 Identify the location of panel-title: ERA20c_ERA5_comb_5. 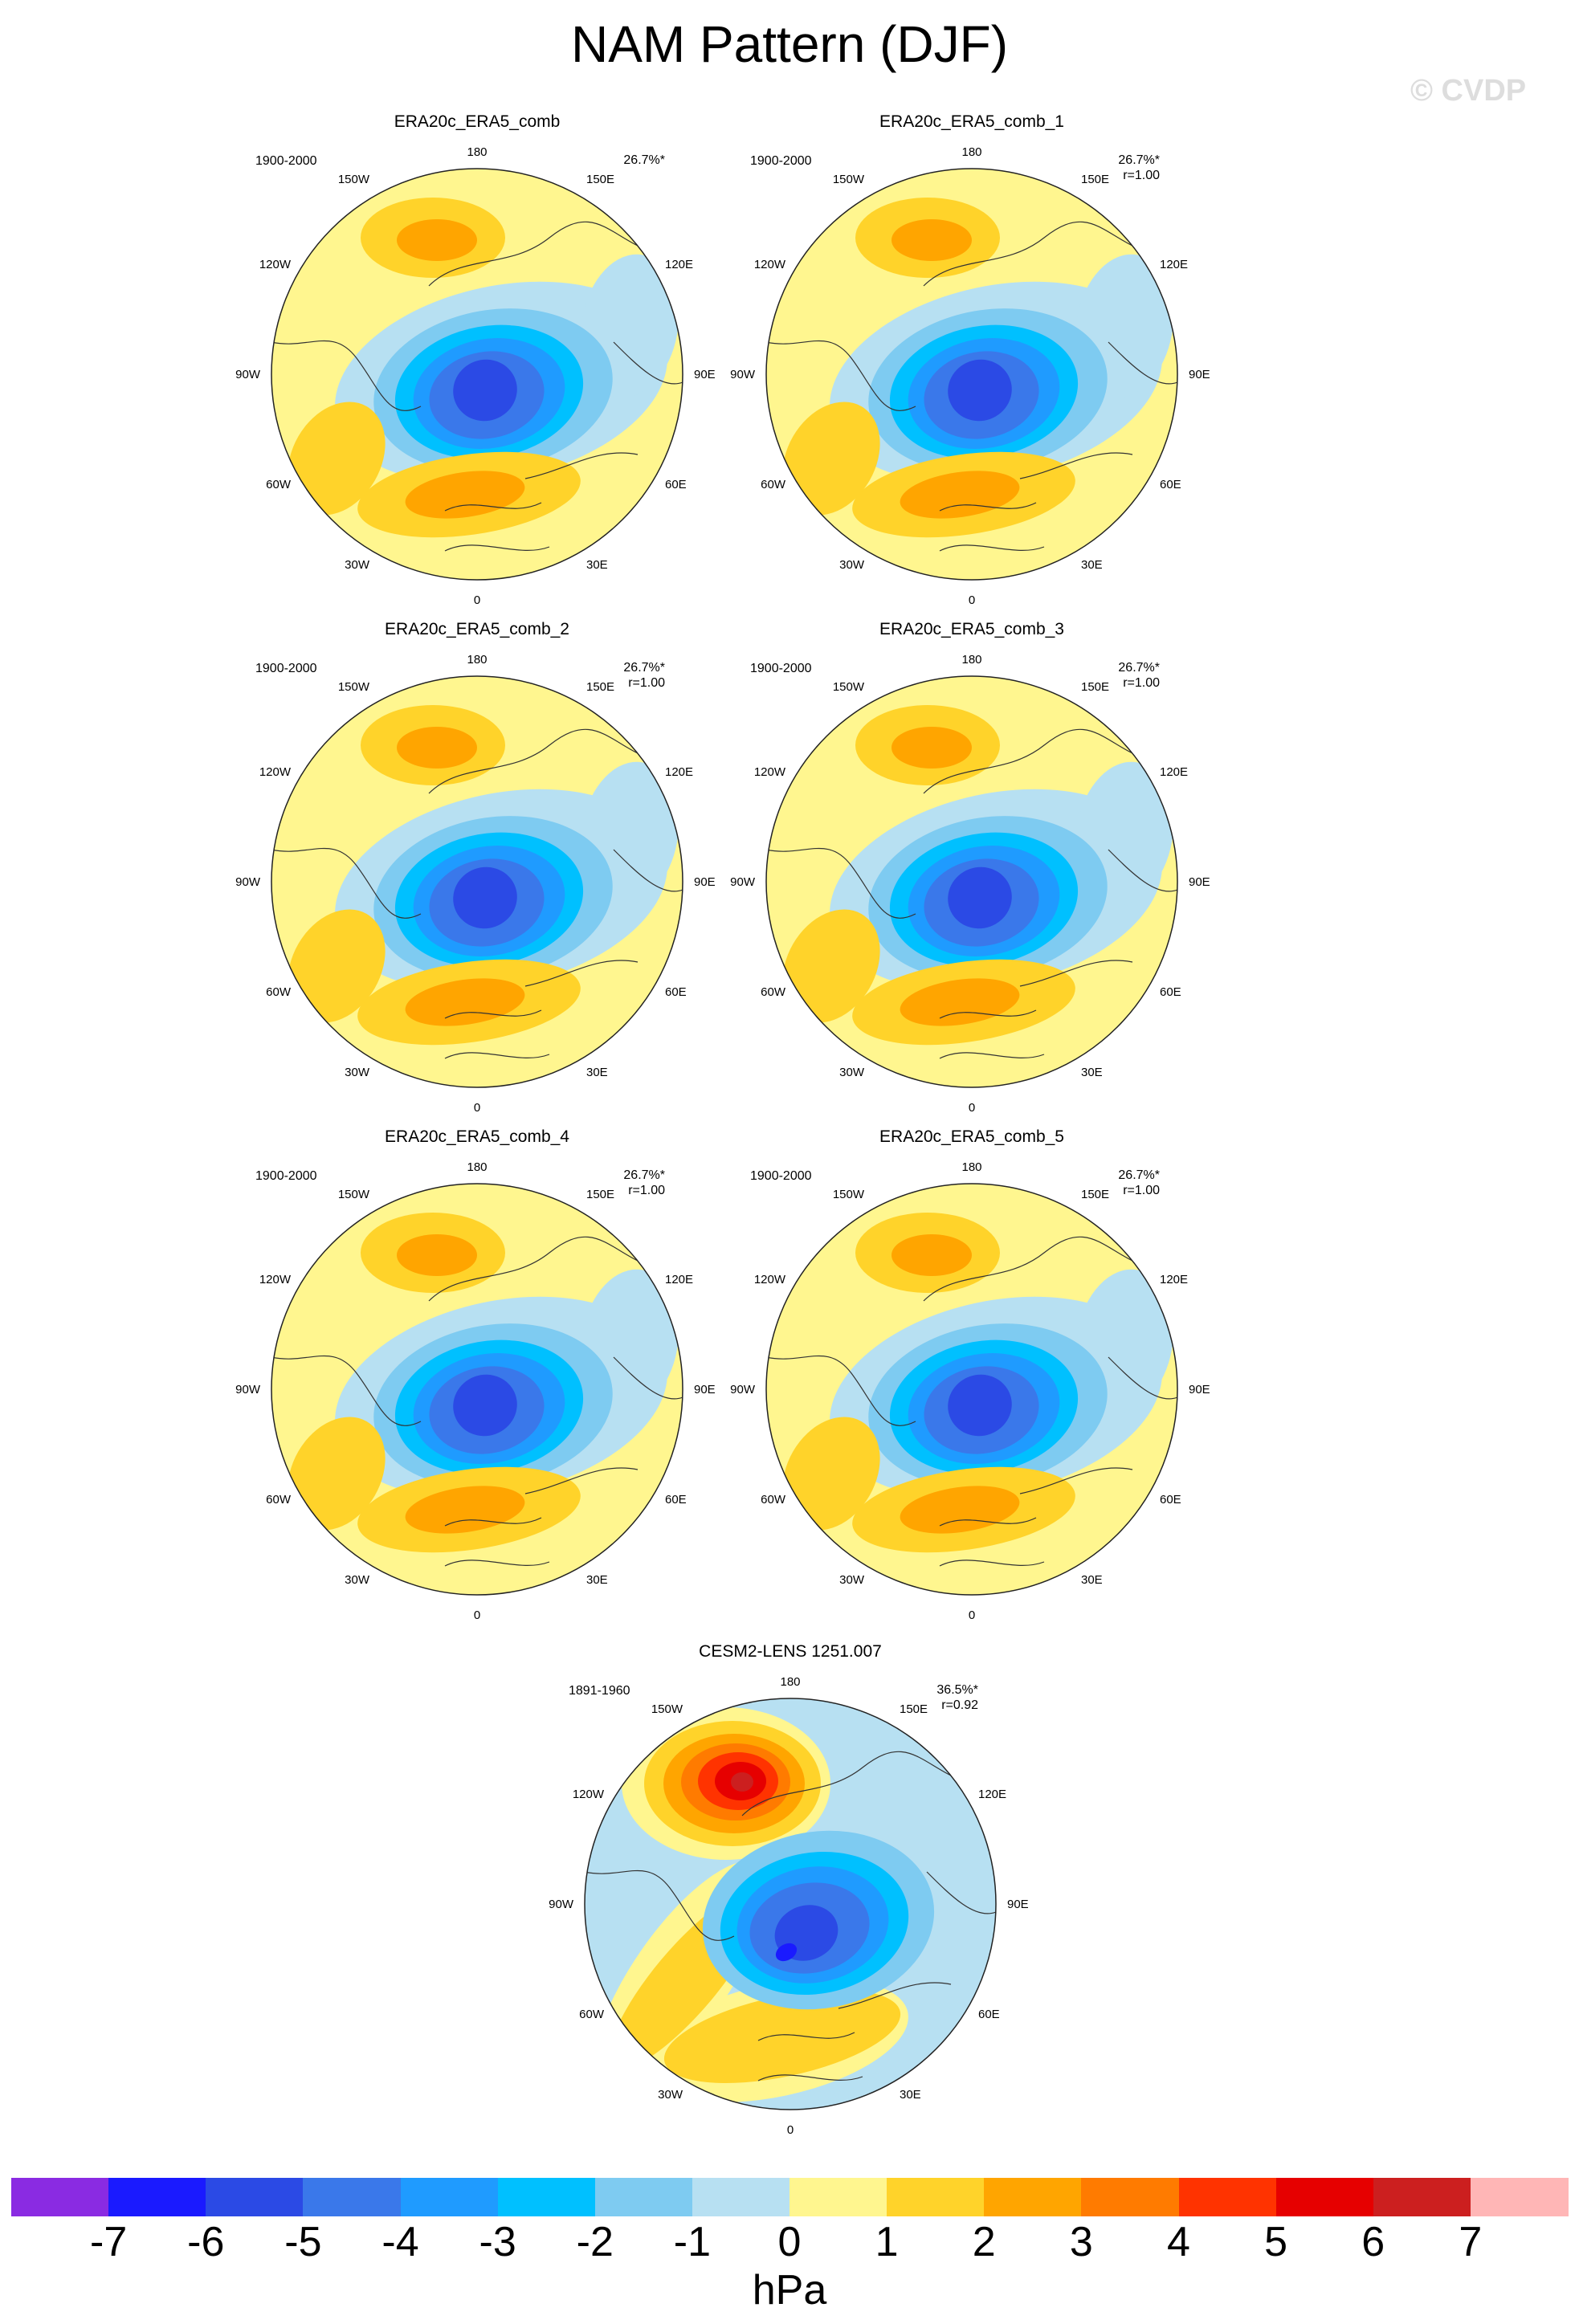
(971, 1137).